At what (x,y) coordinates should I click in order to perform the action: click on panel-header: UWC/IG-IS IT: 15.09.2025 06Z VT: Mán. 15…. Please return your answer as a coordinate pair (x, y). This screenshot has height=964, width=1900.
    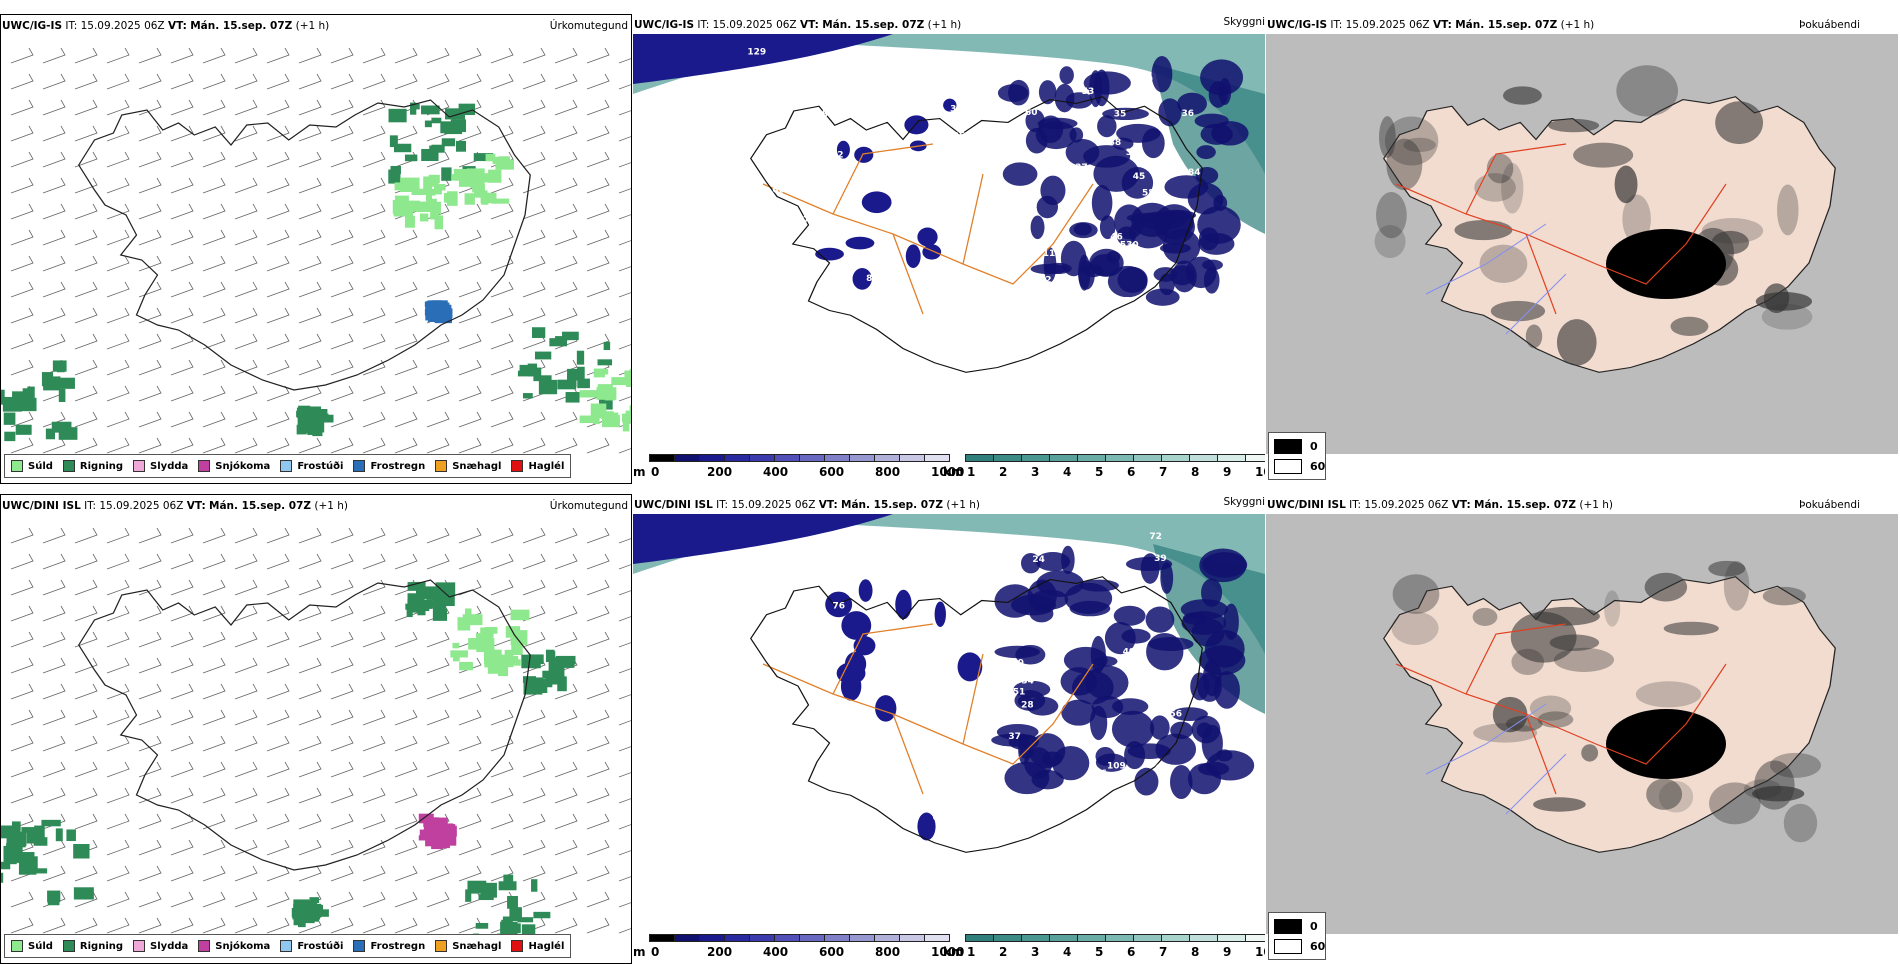
    Looking at the image, I should click on (1430, 25).